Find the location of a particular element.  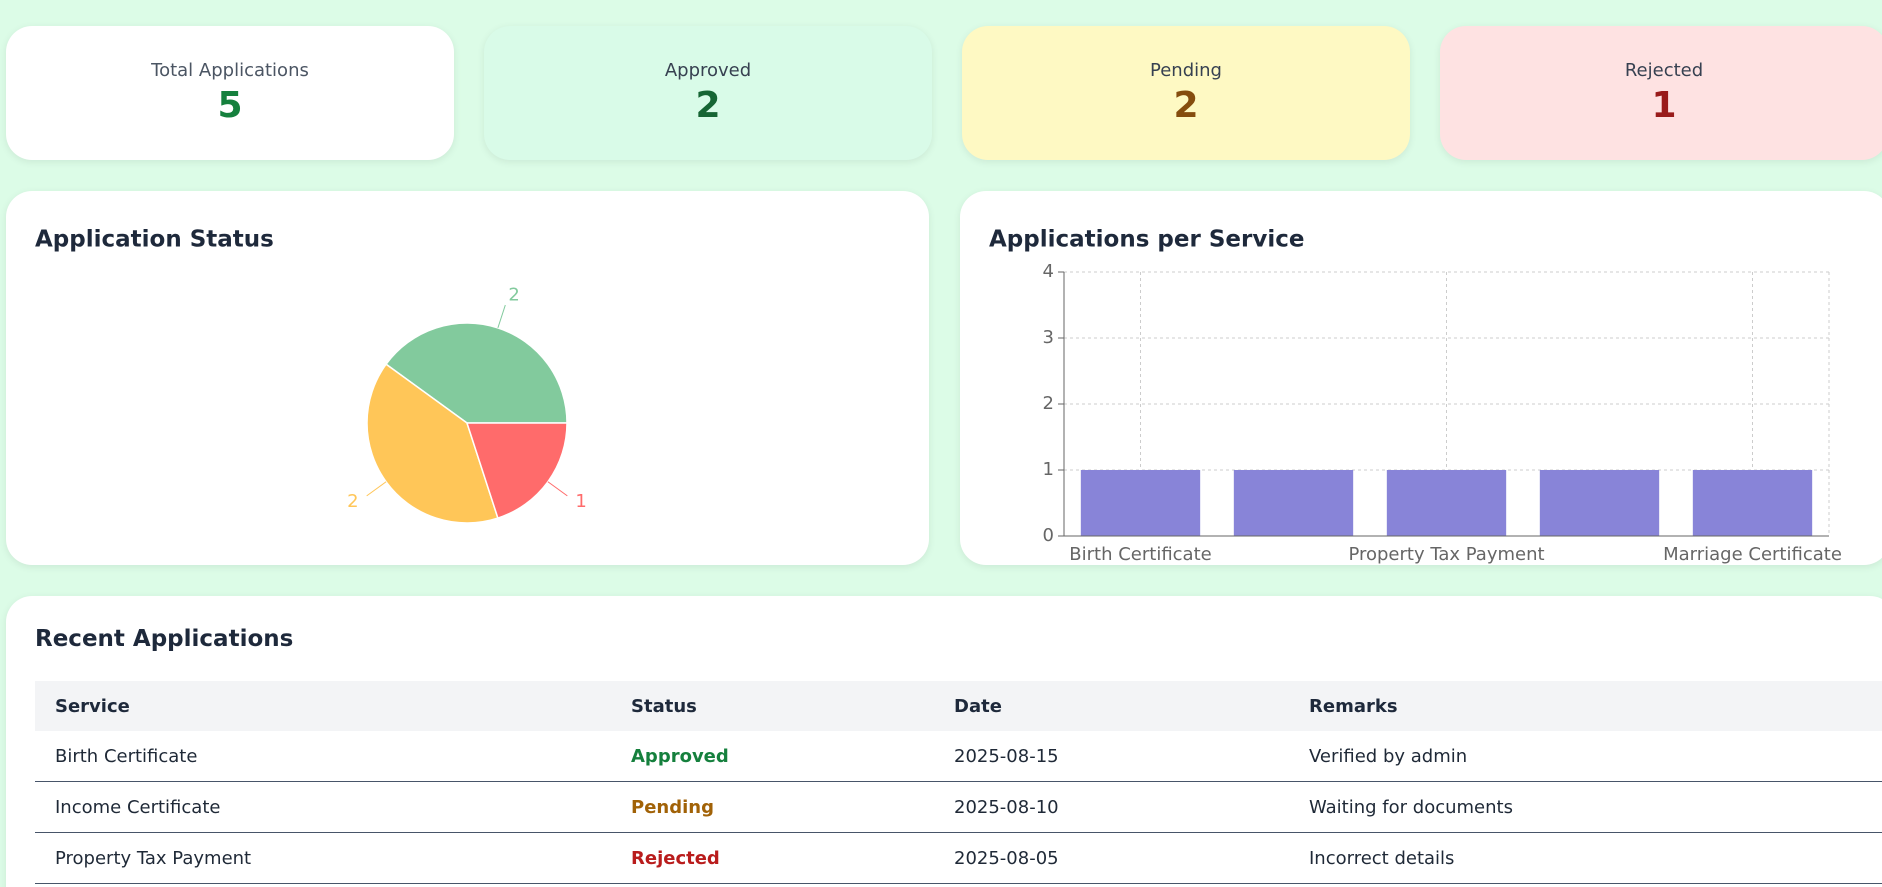

y-tick-label: 4 is located at coordinates (1048, 271).